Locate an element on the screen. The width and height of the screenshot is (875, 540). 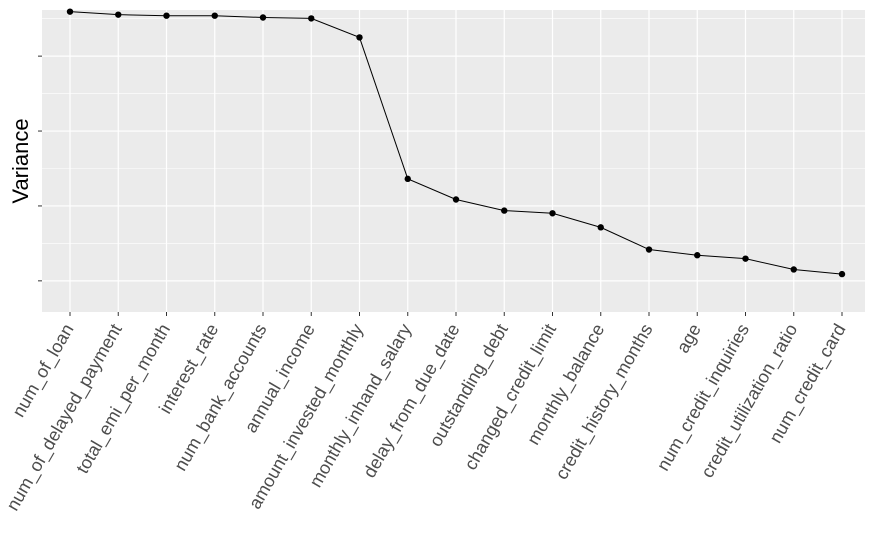
x-tick-label: age is located at coordinates (688, 338).